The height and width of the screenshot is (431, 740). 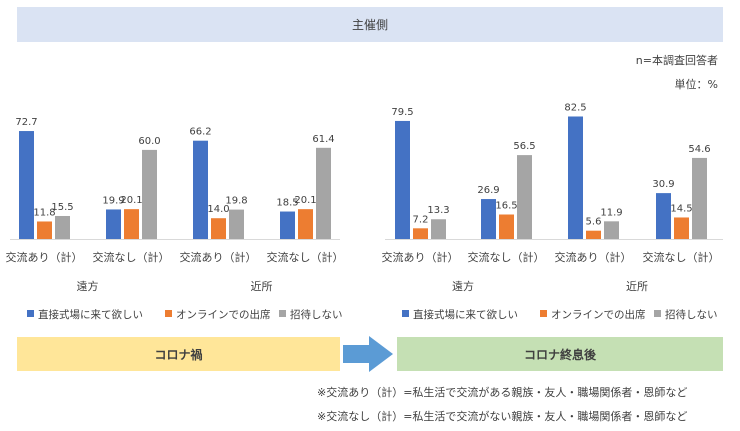 I want to click on data-label: 16.5, so click(x=506, y=205).